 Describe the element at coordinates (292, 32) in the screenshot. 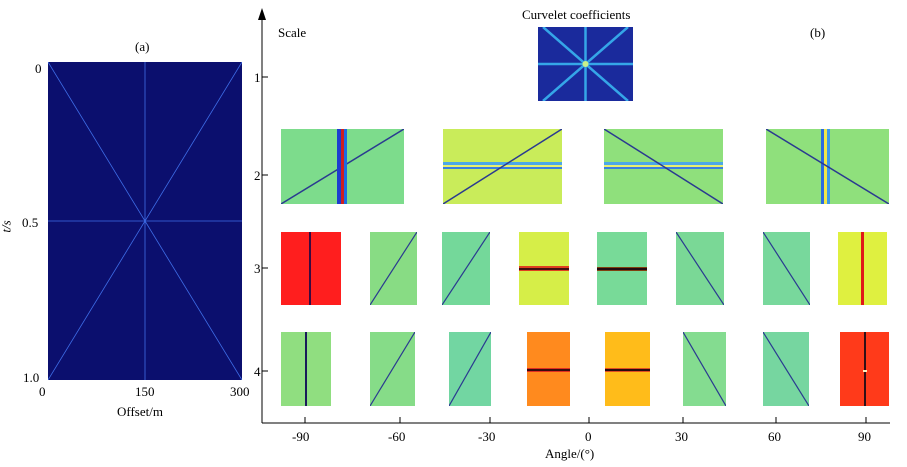

I see `scale-axis-label: Scale` at that location.